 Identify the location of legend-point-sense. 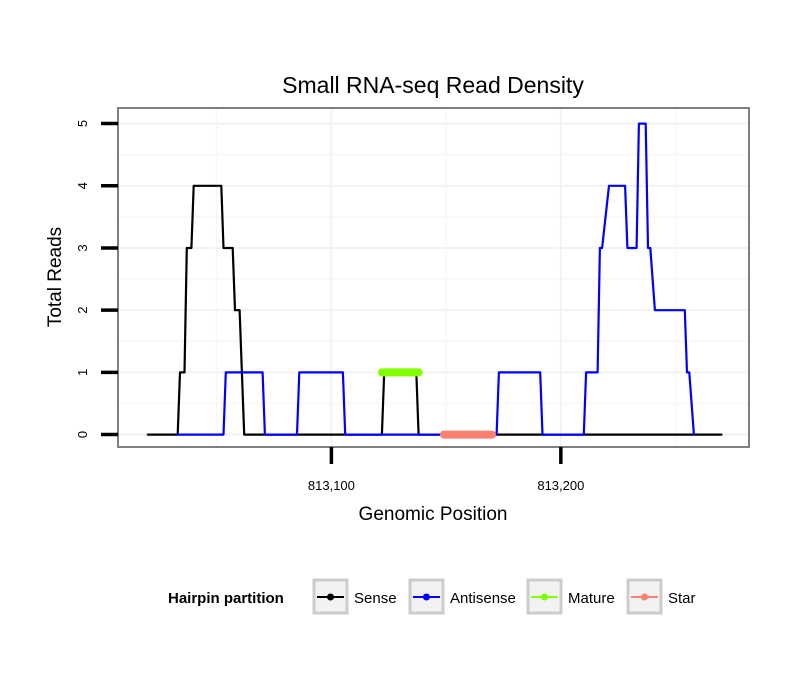
(330, 597).